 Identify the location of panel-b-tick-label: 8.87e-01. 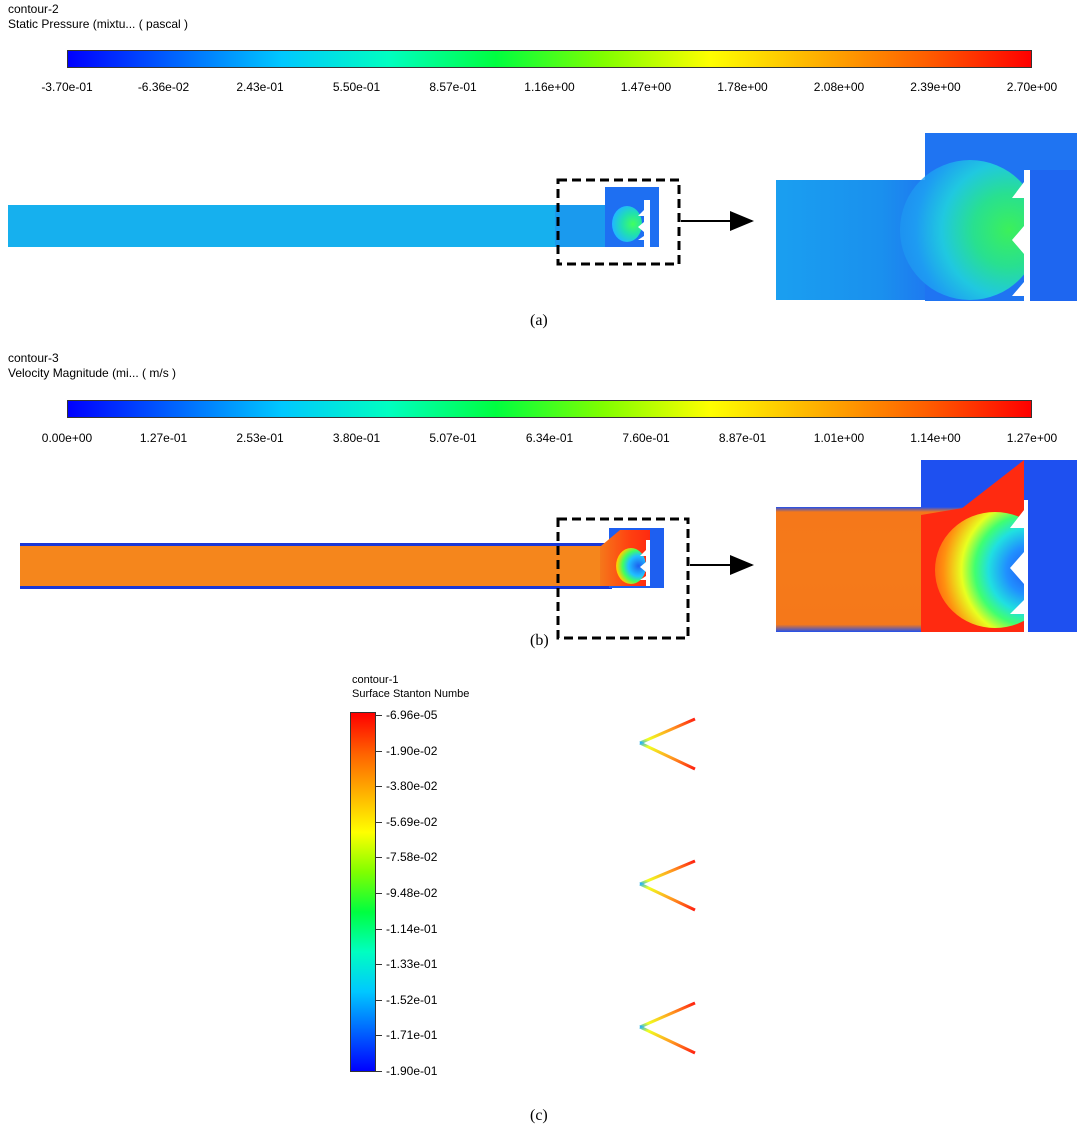
(742, 438).